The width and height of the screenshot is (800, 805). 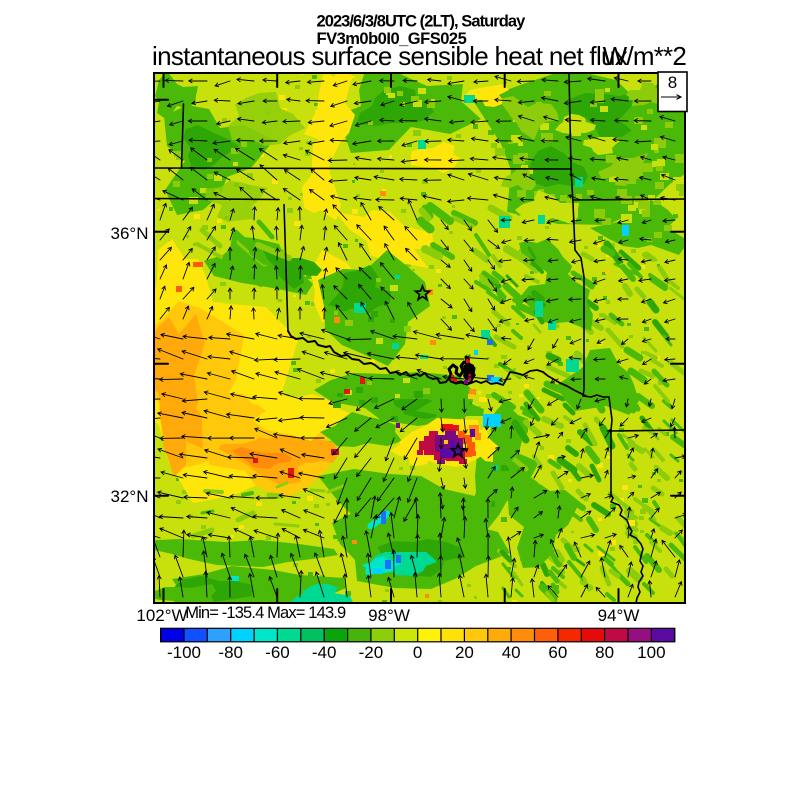 What do you see at coordinates (184, 652) in the screenshot?
I see `svg-text: -100` at bounding box center [184, 652].